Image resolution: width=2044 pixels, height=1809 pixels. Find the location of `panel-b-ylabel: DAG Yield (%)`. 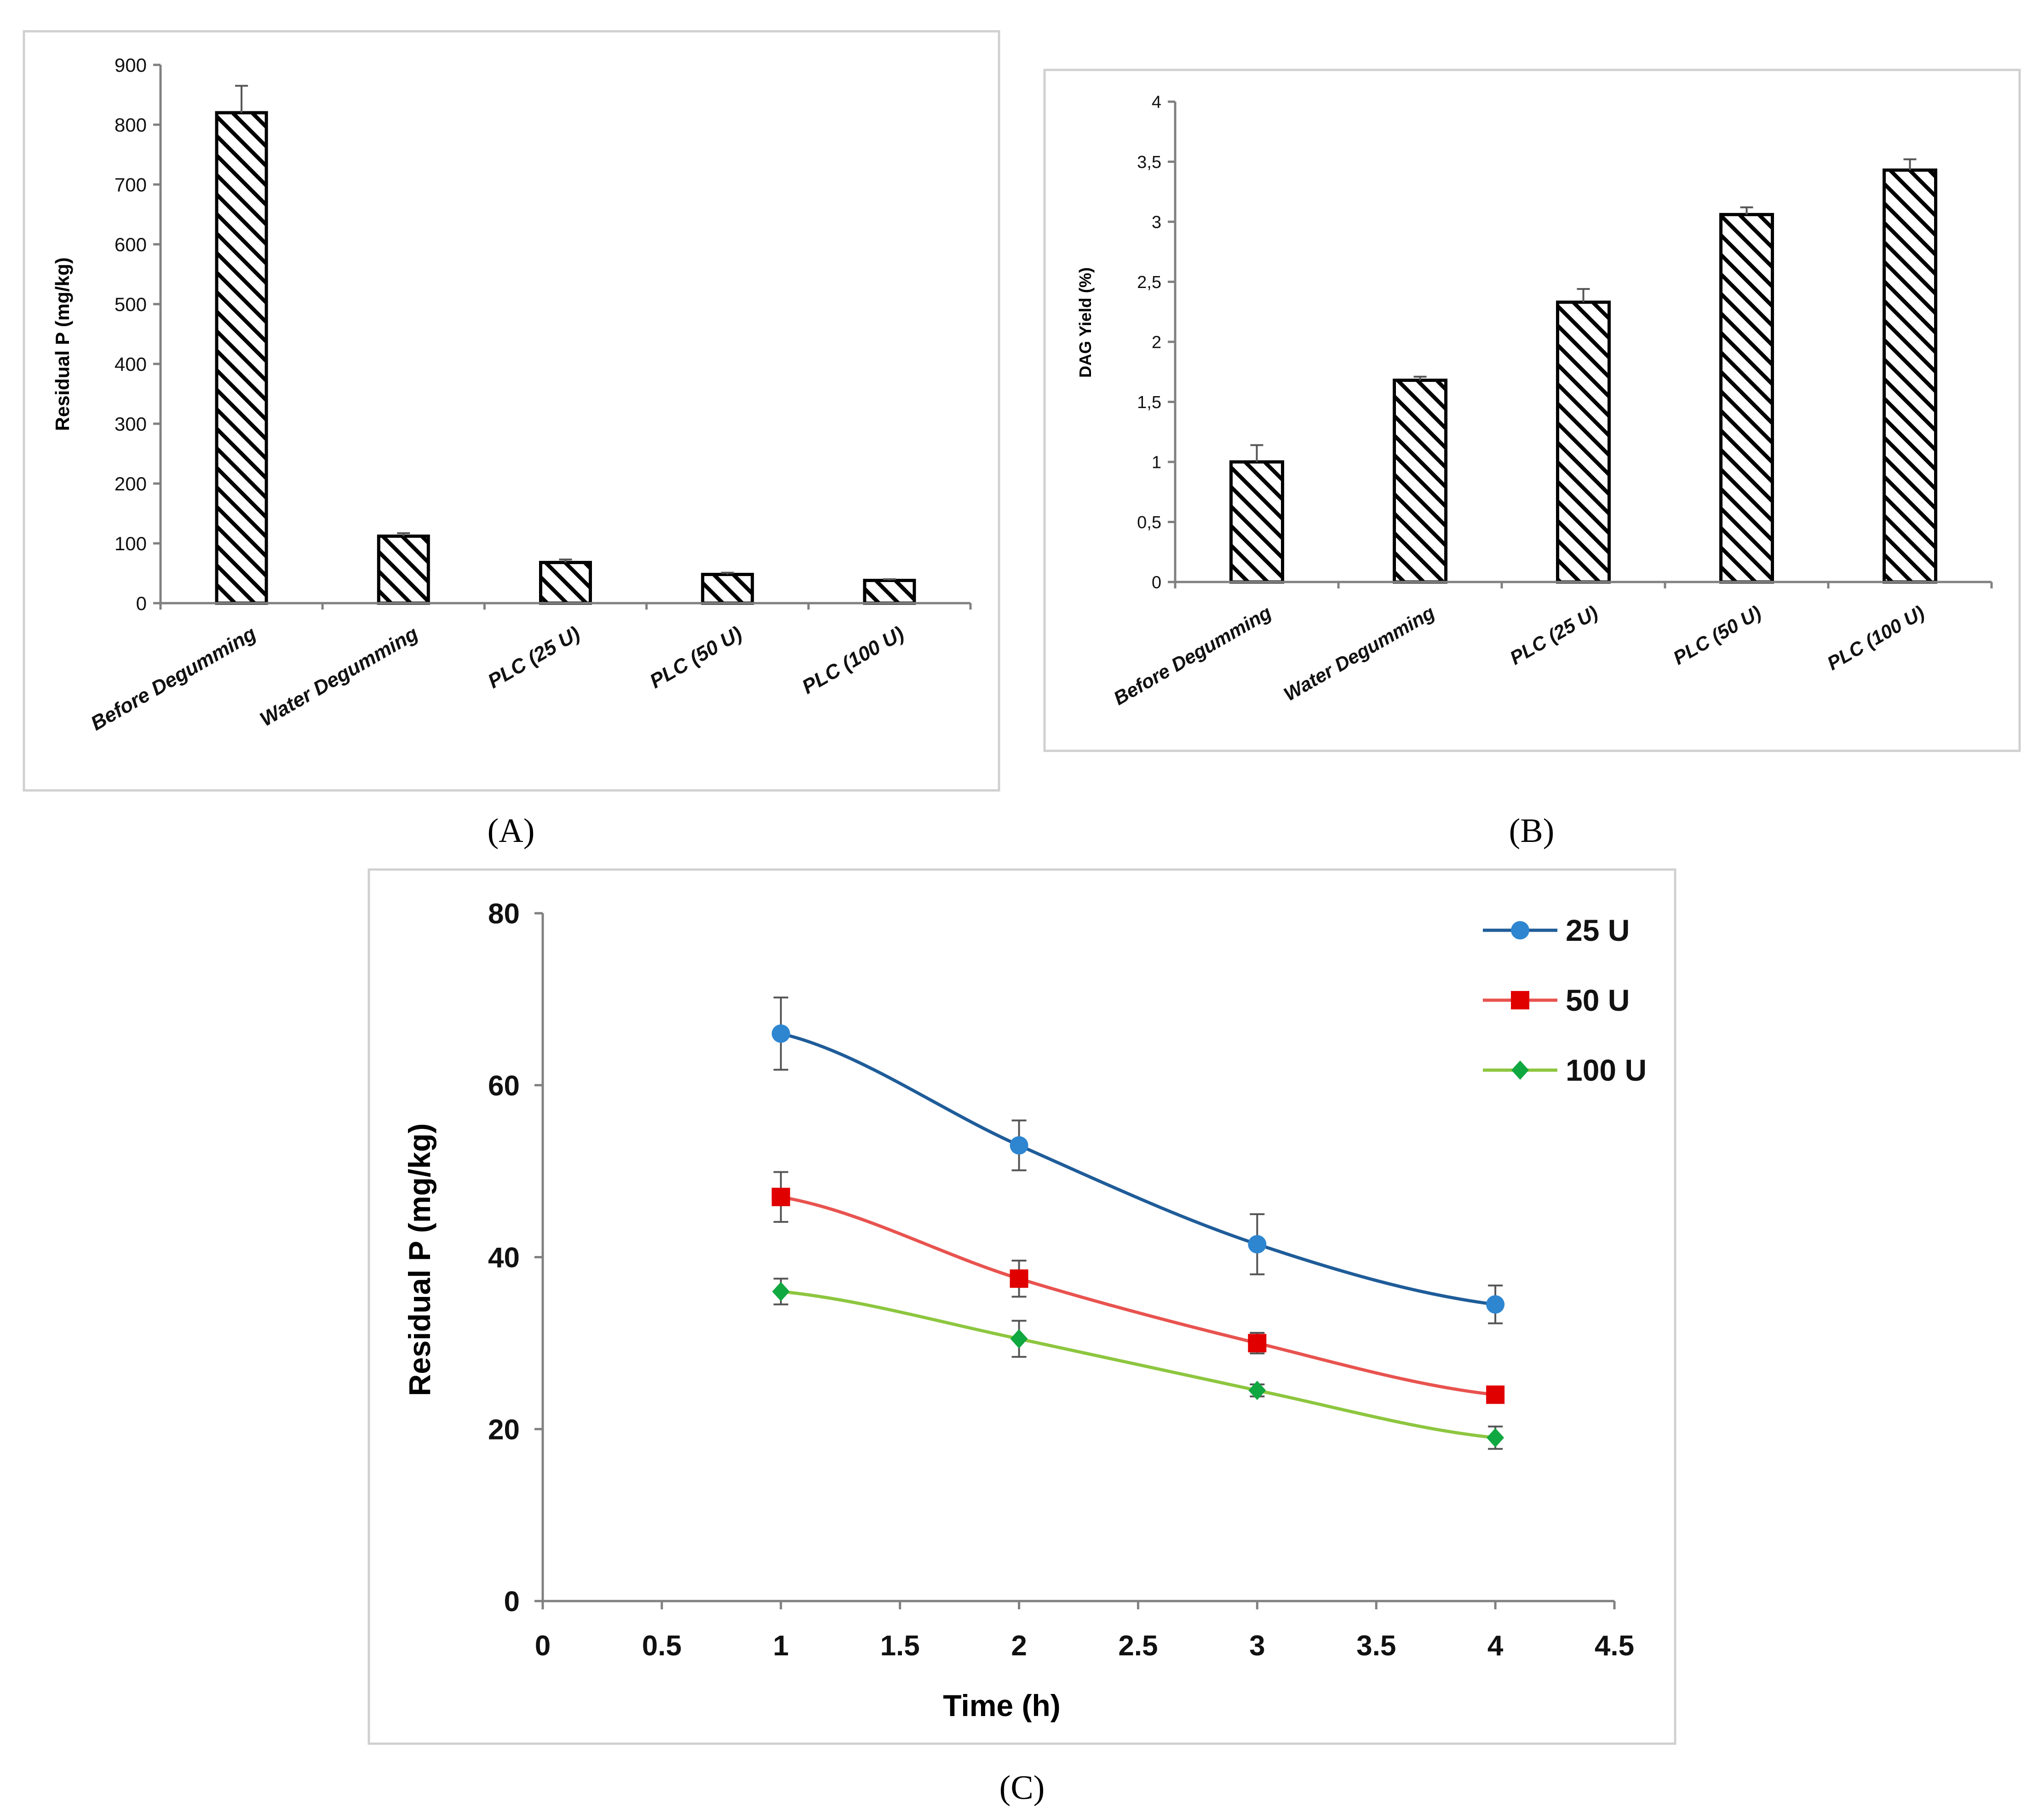

panel-b-ylabel: DAG Yield (%) is located at coordinates (1085, 322).